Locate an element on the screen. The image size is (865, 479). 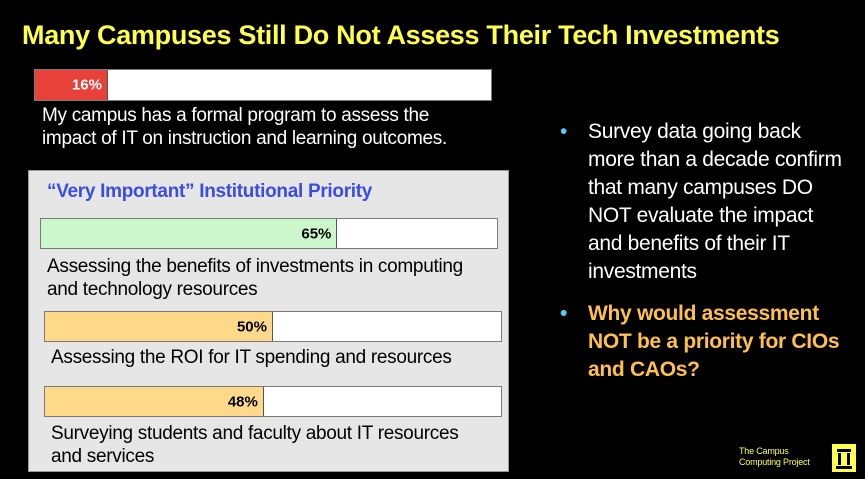
bar-track-roi: 50% is located at coordinates (273, 326).